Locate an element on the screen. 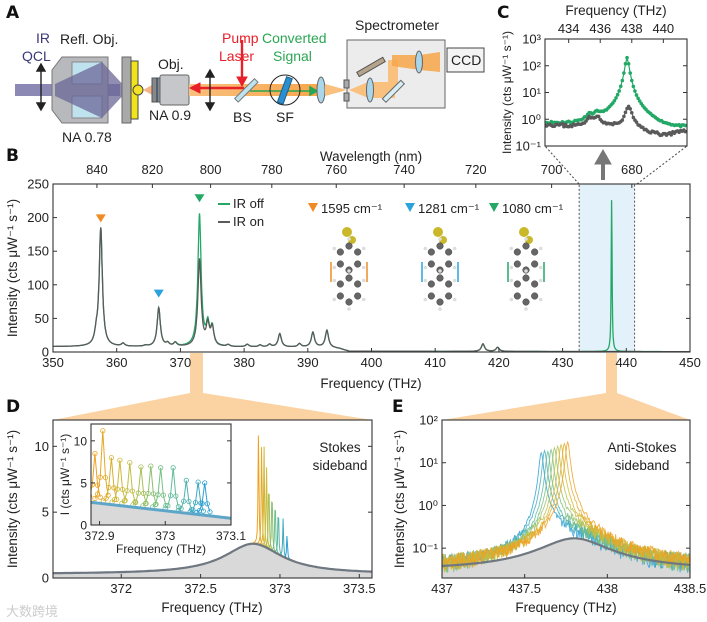  panel-label-b: B is located at coordinates (12, 156).